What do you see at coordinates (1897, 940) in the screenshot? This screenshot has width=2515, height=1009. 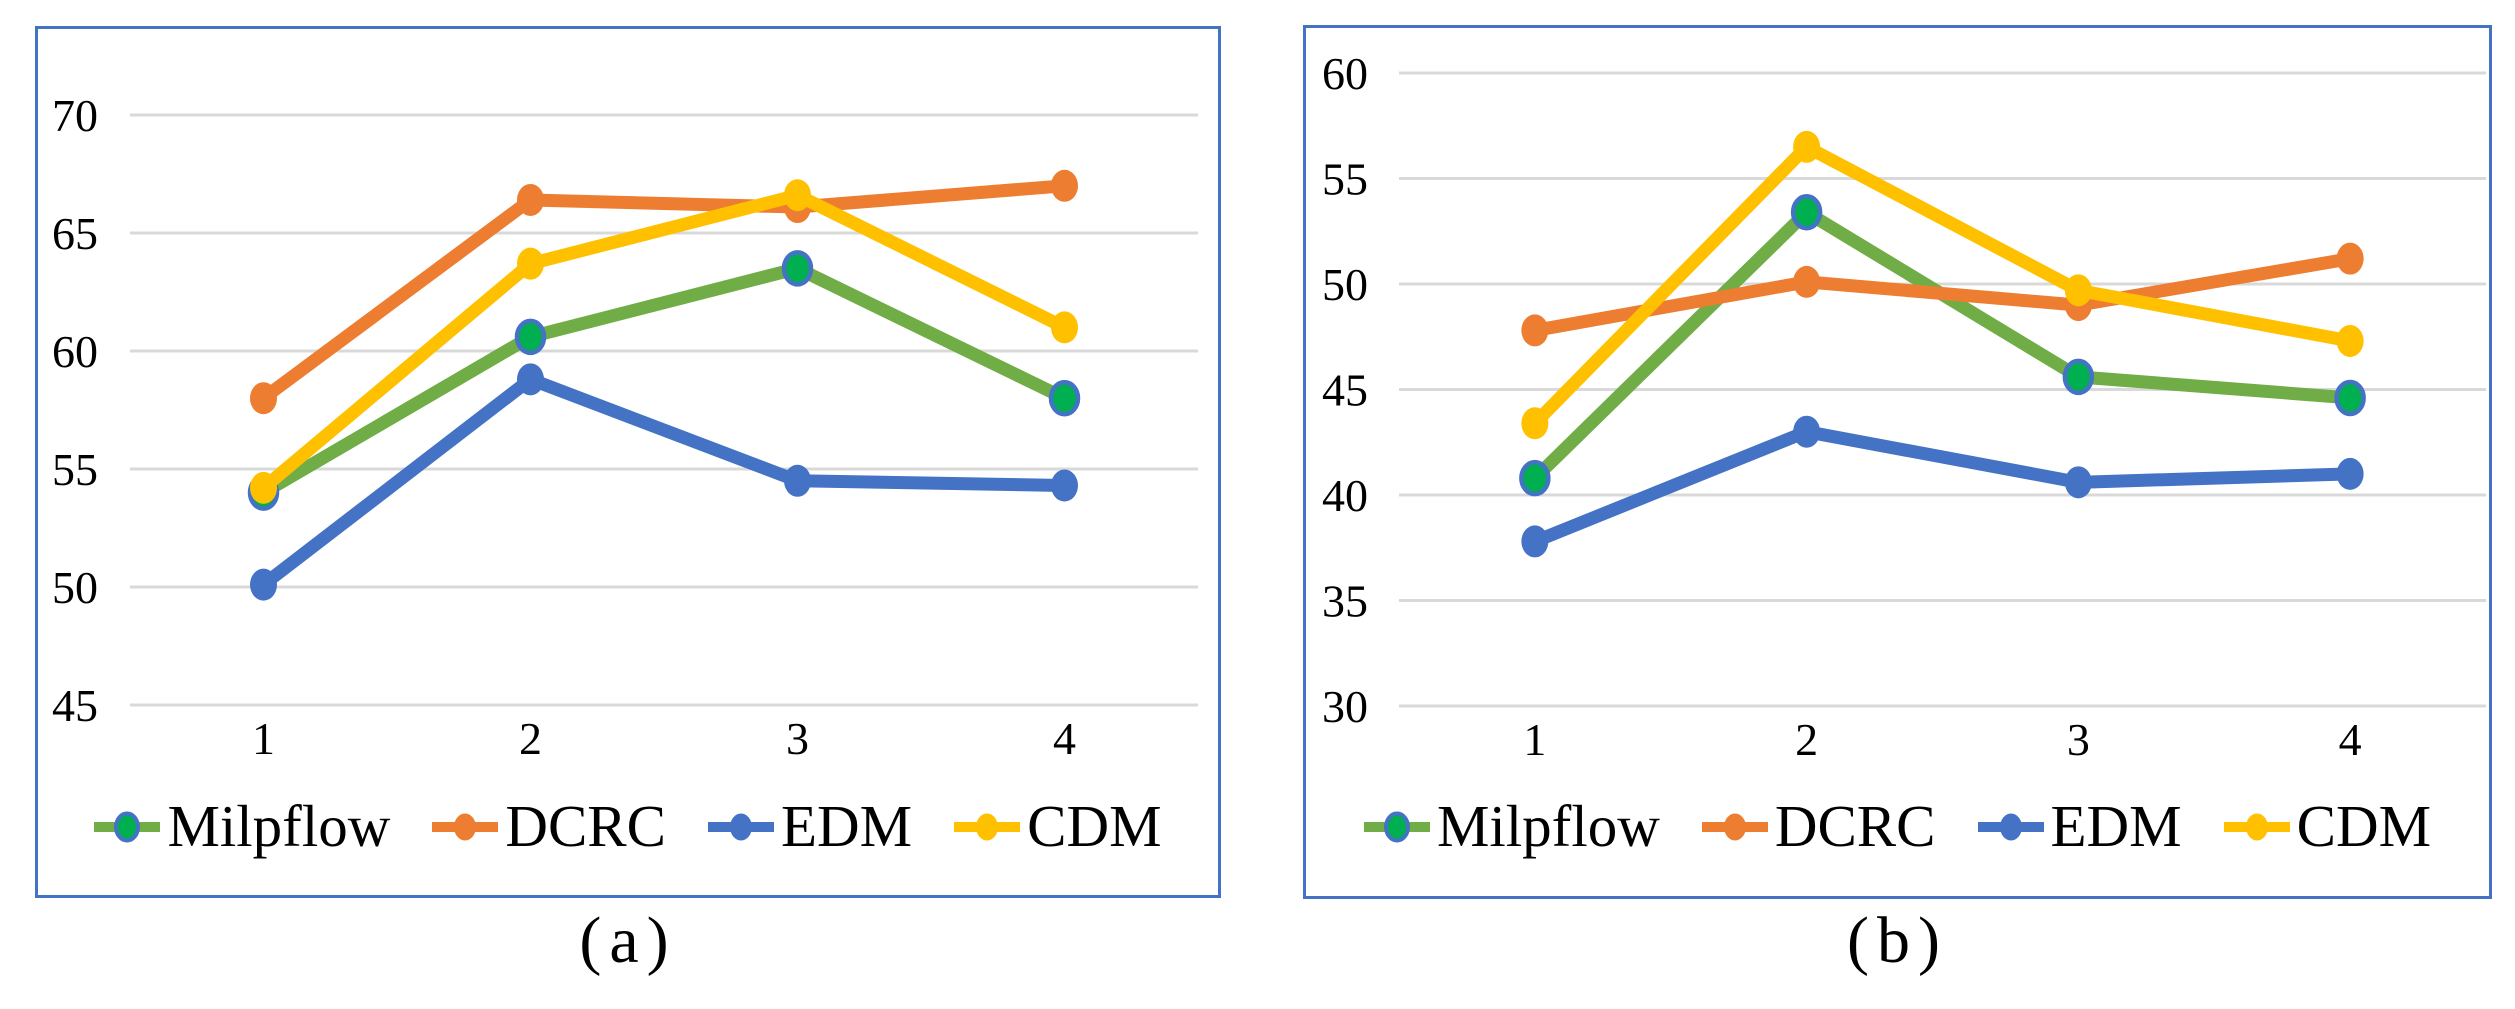 I see `caption-b: (b)` at bounding box center [1897, 940].